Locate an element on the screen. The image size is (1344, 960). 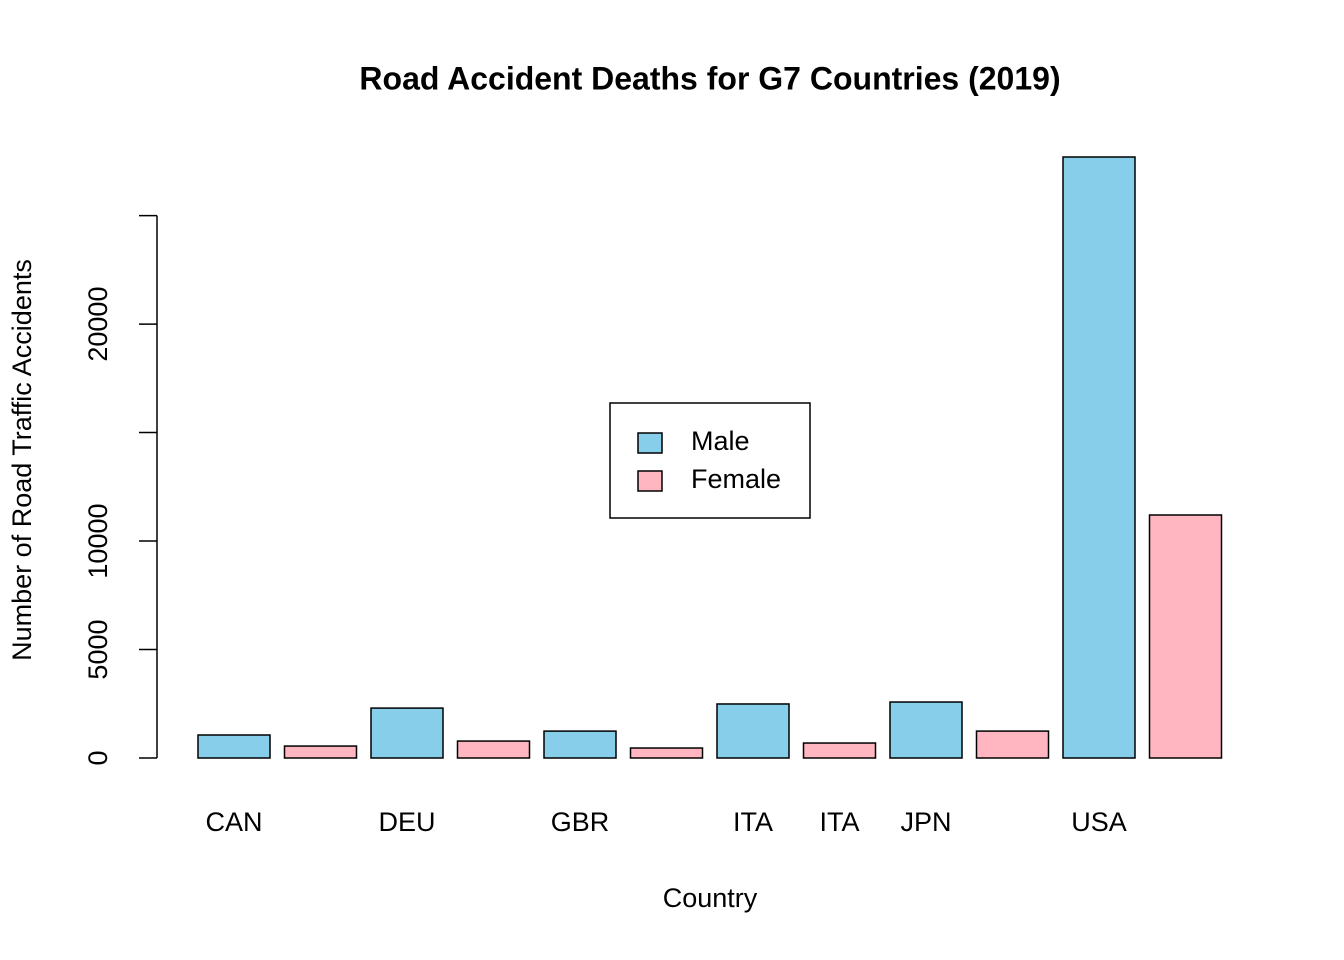
x-tick-label: GBR is located at coordinates (580, 822).